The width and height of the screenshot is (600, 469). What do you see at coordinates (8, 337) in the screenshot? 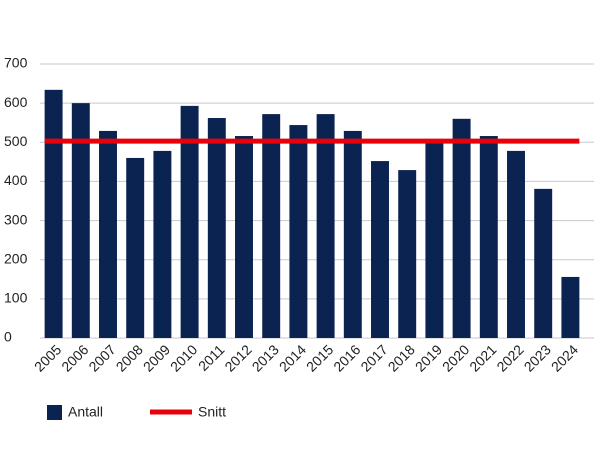
I see `y-tick-label: 0` at bounding box center [8, 337].